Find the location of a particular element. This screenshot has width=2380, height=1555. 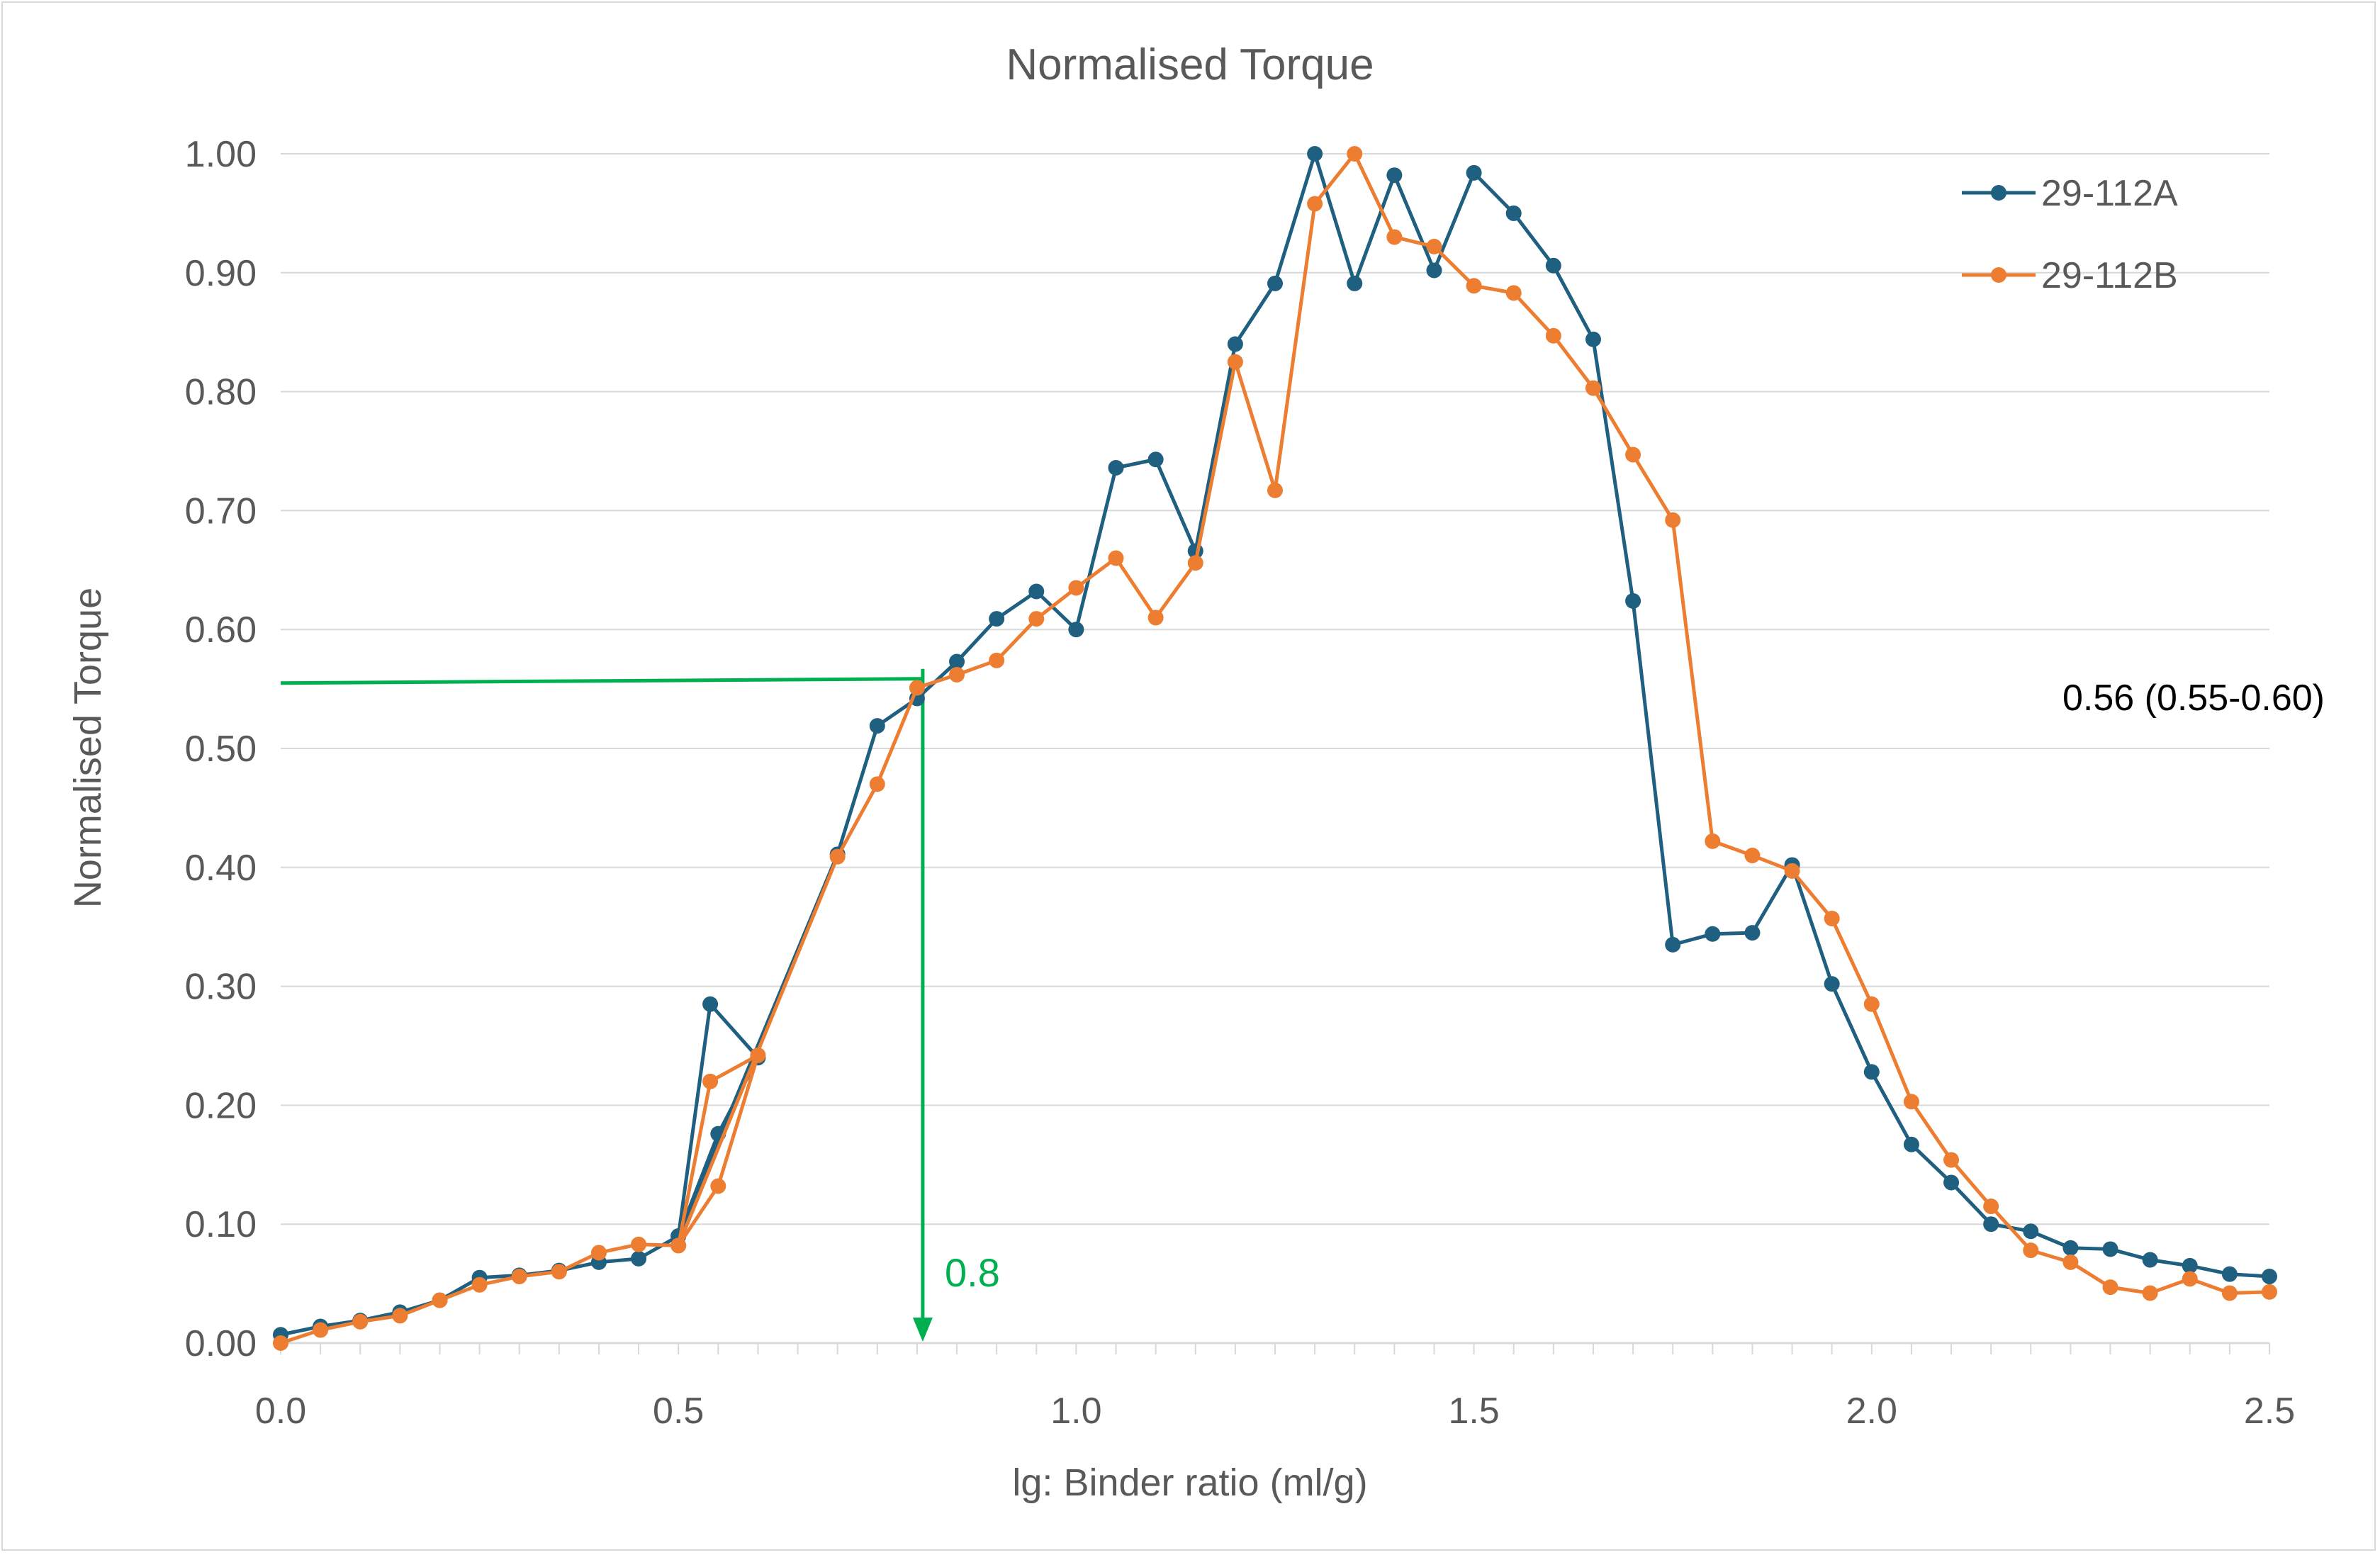

y-tick-label: 0.60 is located at coordinates (221, 630).